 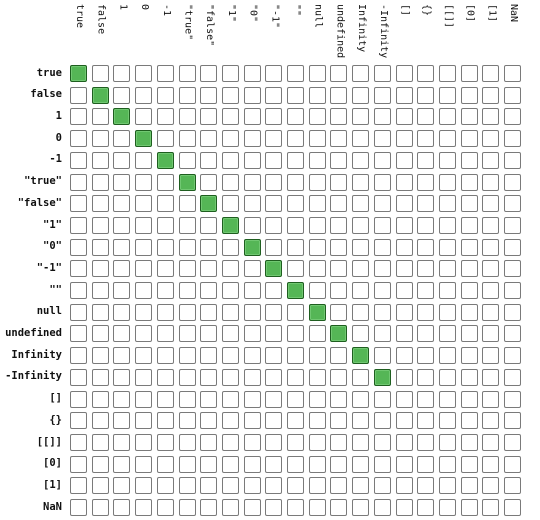 What do you see at coordinates (49, 72) in the screenshot?
I see `row-header: true` at bounding box center [49, 72].